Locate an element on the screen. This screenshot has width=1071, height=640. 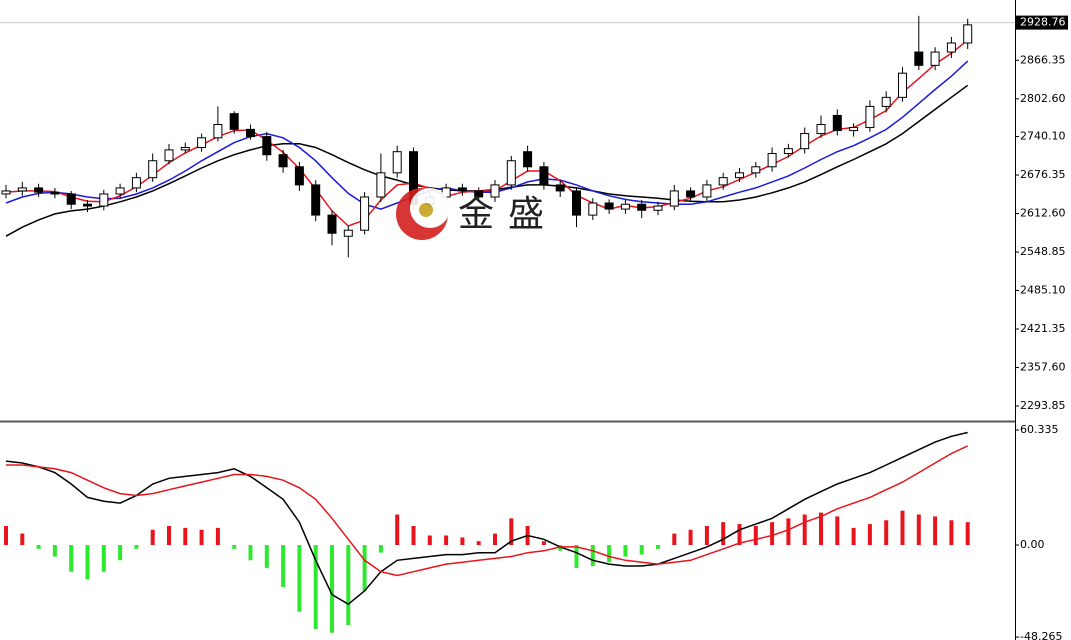
watermark-text: 金盛 is located at coordinates (508, 214).